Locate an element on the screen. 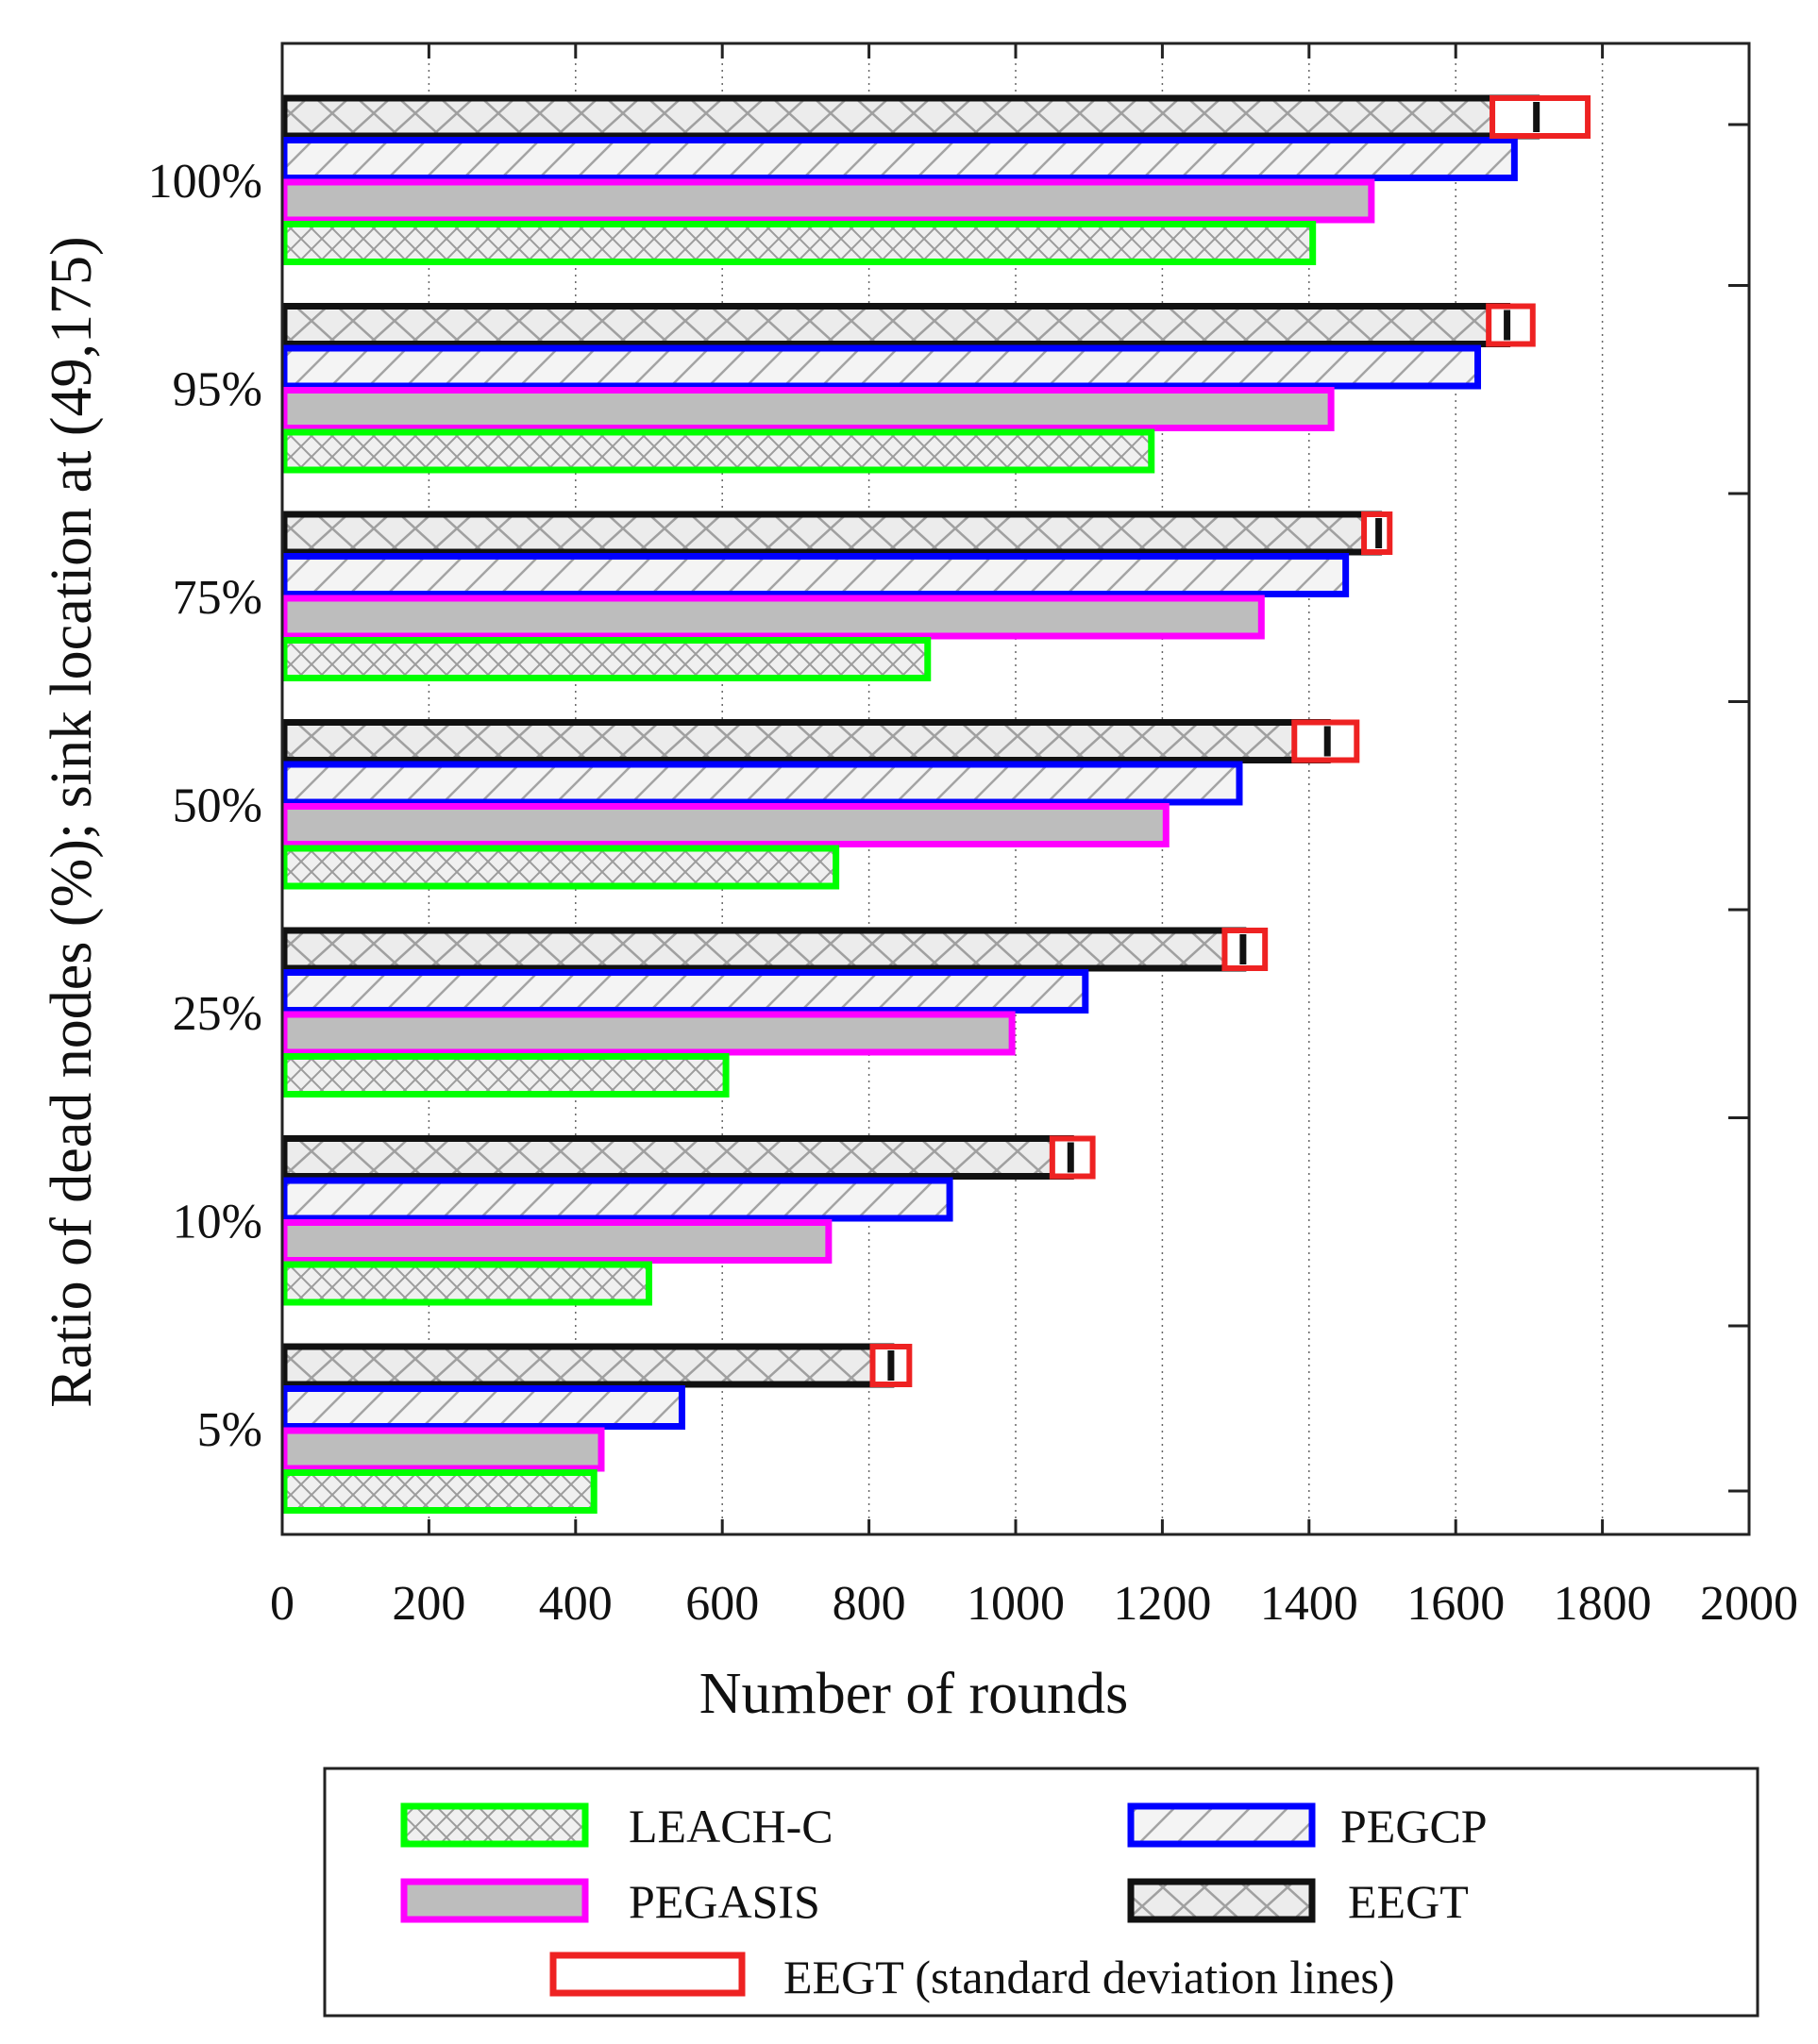  legend-swatch-pegcp is located at coordinates (1222, 1825).